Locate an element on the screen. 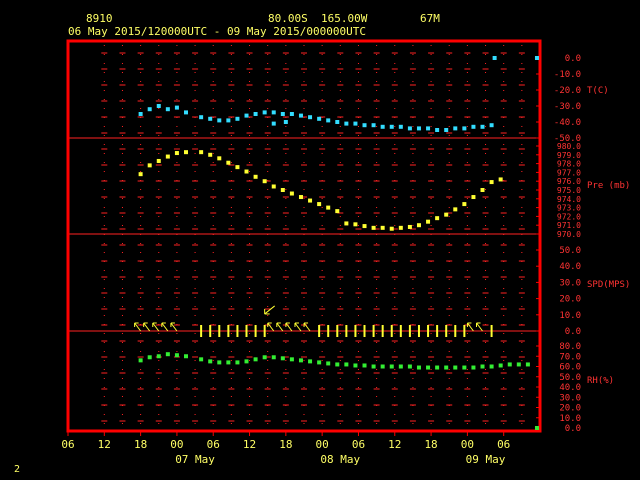  y-tick-label: -20.0 is located at coordinates (567, 91).